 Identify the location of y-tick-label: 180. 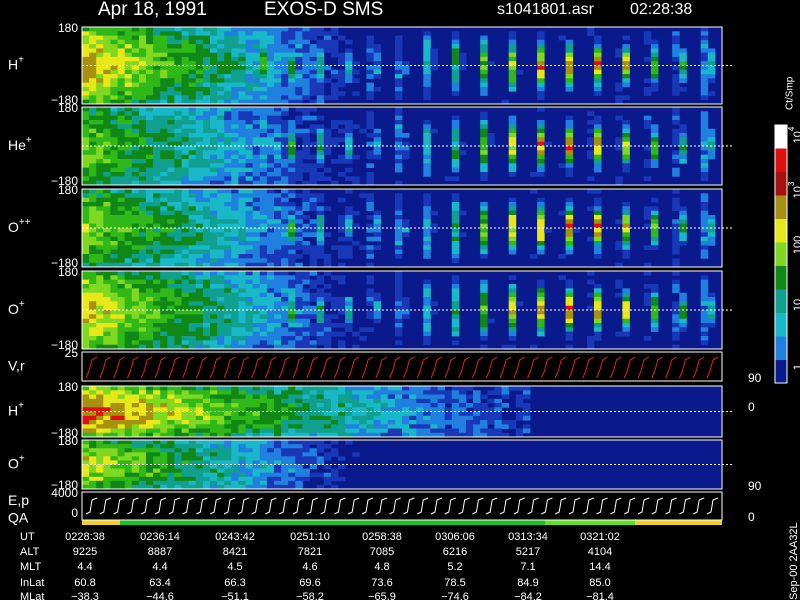
(68, 108).